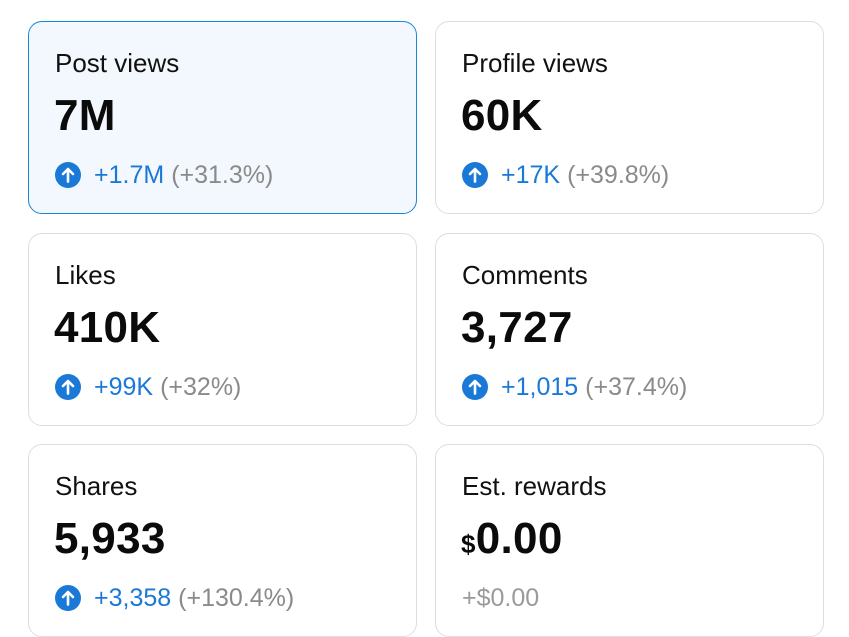 This screenshot has width=849, height=637. I want to click on stat-label: Post views, so click(117, 63).